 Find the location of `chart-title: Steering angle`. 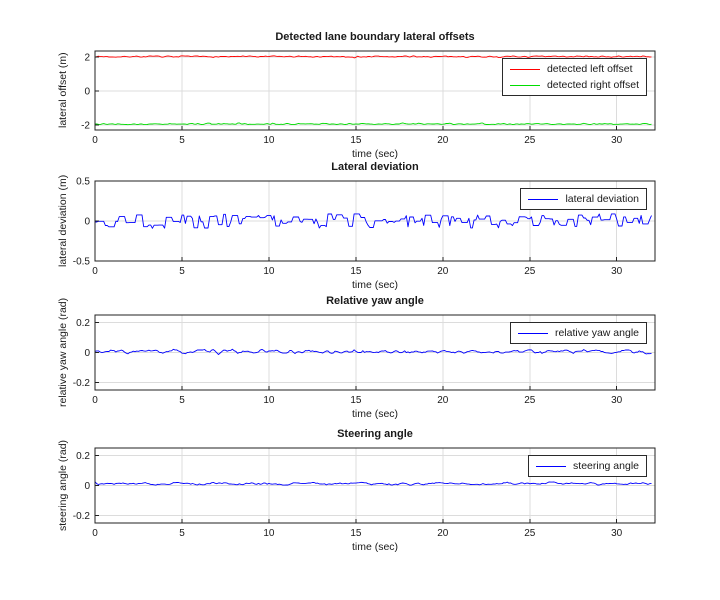

chart-title: Steering angle is located at coordinates (375, 434).